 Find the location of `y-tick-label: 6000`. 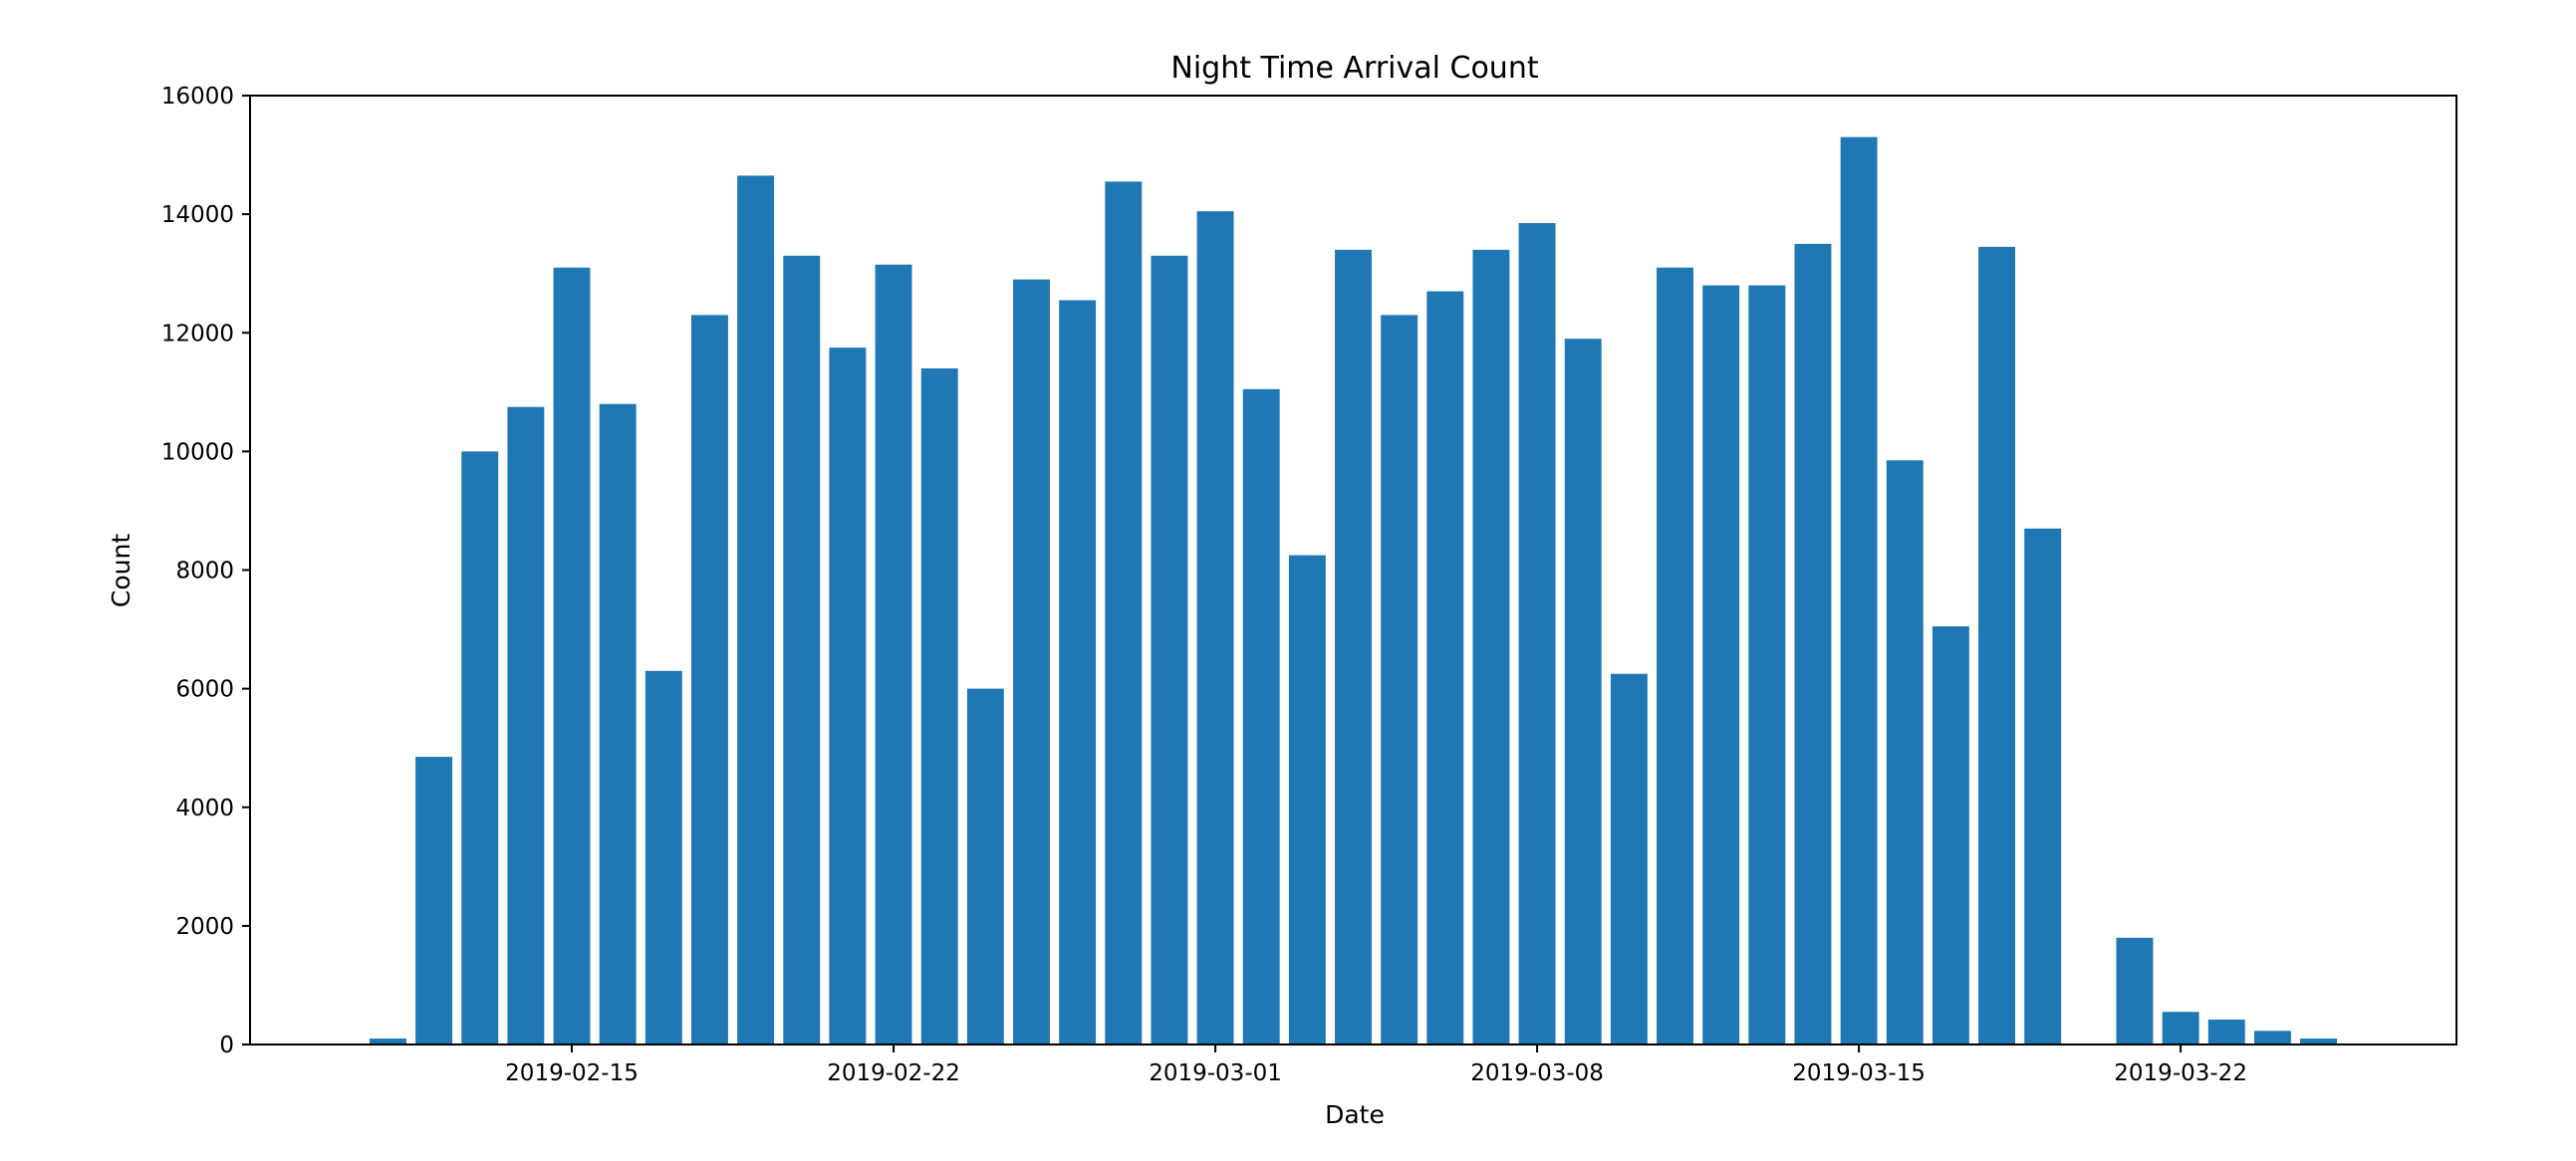

y-tick-label: 6000 is located at coordinates (204, 690).